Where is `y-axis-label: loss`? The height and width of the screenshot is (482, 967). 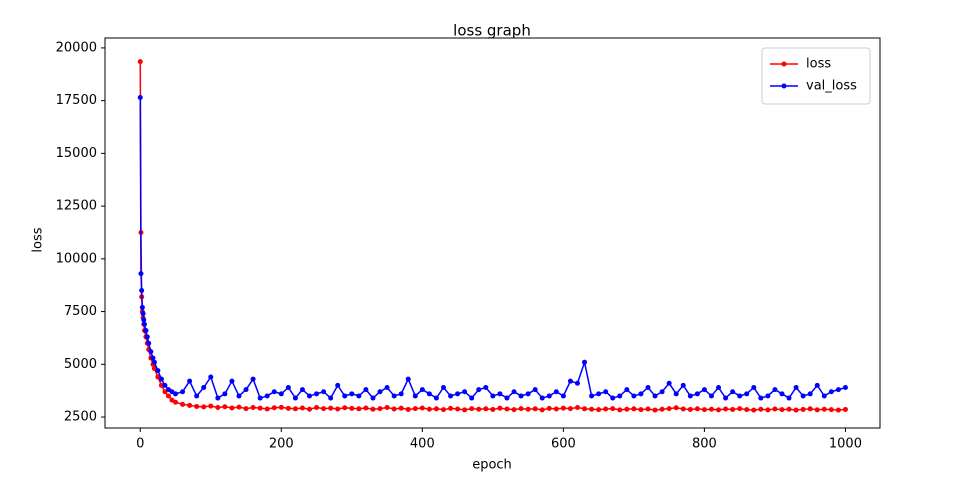 y-axis-label: loss is located at coordinates (38, 239).